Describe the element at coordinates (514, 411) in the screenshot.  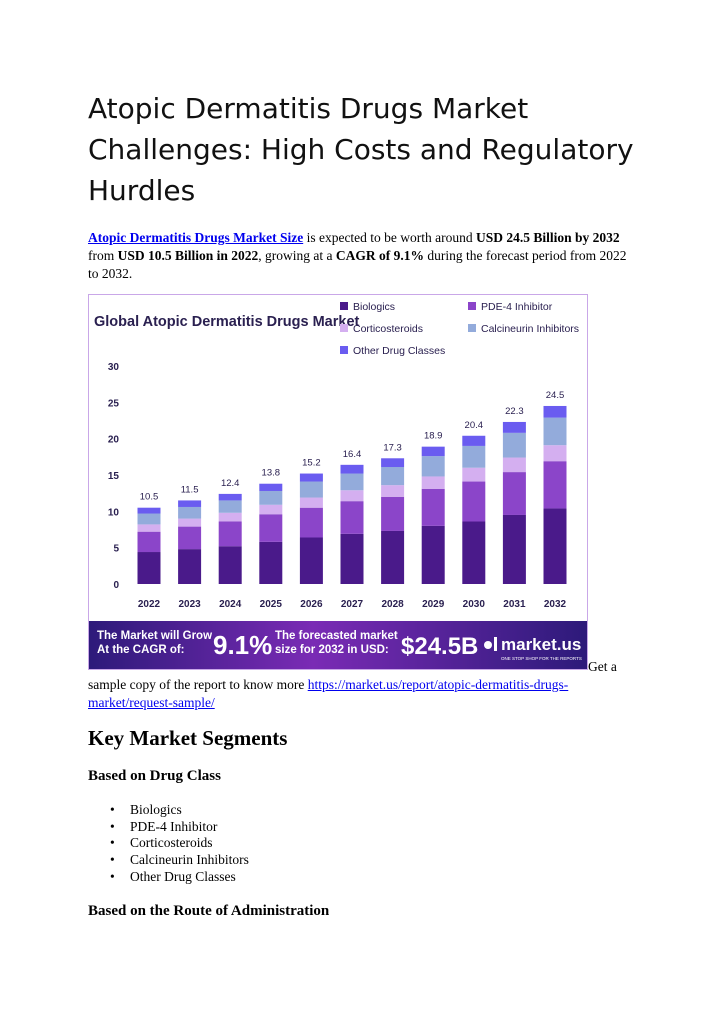
I see `bar-total-label: 22.3` at that location.